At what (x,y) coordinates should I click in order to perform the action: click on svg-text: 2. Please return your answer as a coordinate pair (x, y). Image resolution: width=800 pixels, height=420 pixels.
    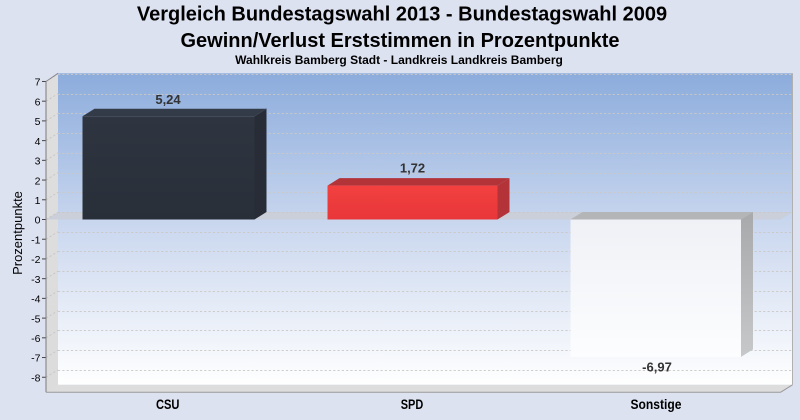
    Looking at the image, I should click on (38, 181).